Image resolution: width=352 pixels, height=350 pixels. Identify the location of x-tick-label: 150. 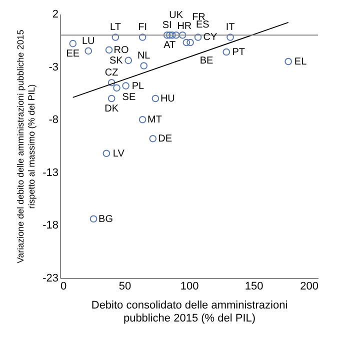
(254, 286).